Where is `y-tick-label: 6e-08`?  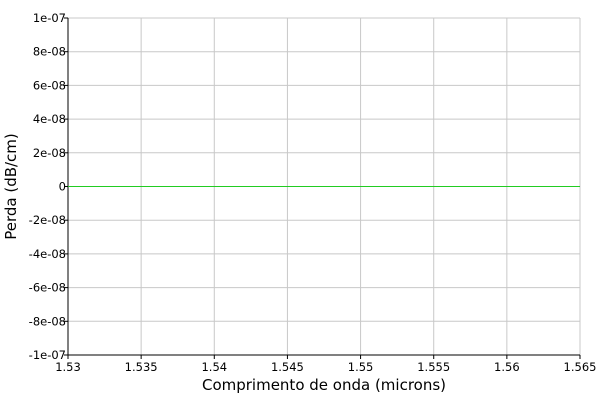 y-tick-label: 6e-08 is located at coordinates (49, 85).